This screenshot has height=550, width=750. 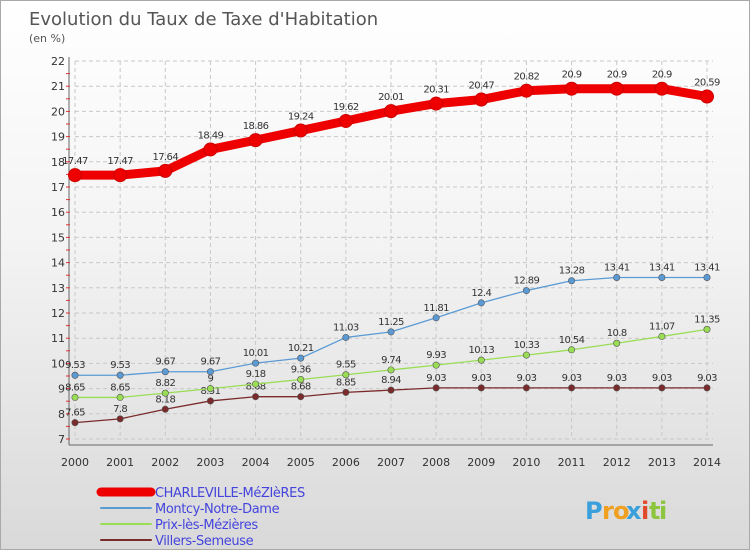 What do you see at coordinates (58, 338) in the screenshot?
I see `y-tick-label: 11` at bounding box center [58, 338].